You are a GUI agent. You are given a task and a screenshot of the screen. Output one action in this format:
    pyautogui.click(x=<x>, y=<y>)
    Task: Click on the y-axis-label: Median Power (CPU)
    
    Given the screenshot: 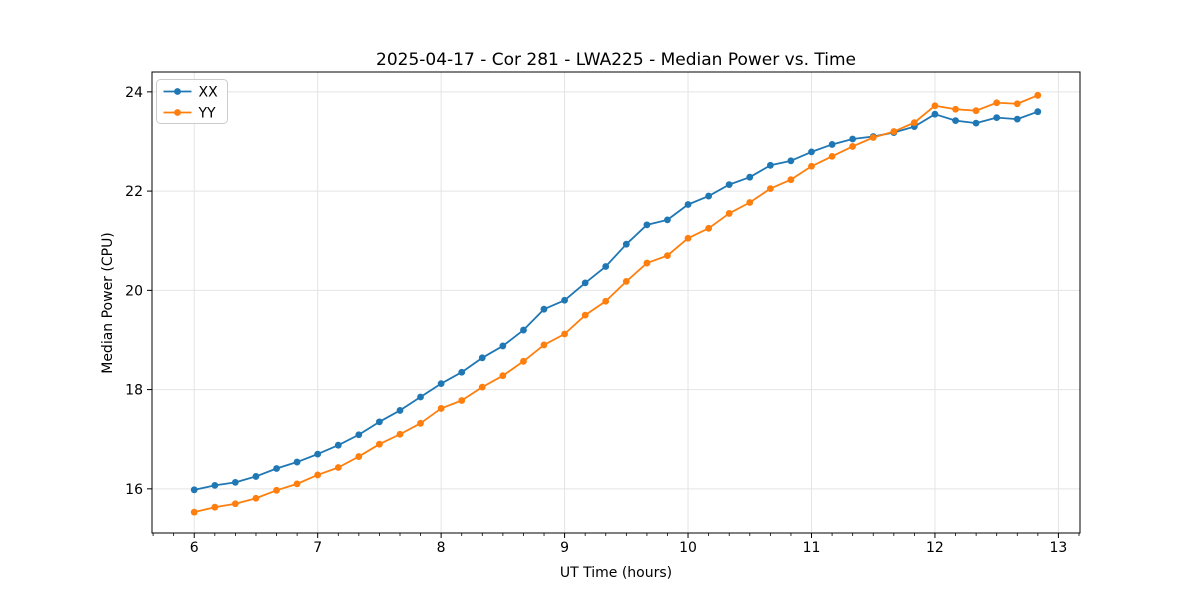 What is the action you would take?
    pyautogui.click(x=108, y=303)
    